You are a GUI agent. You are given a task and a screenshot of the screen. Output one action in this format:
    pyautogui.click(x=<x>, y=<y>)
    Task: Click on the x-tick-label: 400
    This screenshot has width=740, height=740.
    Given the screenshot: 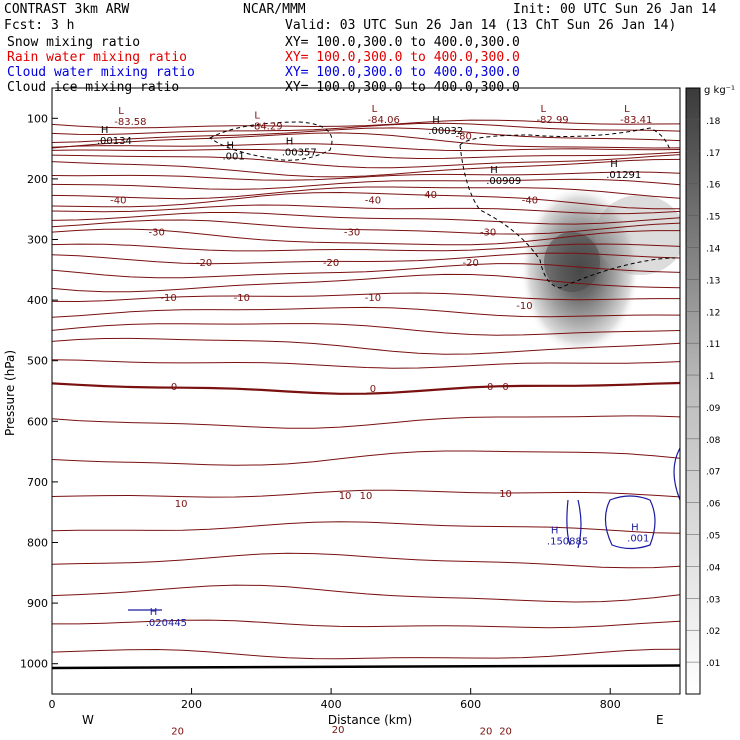 What is the action you would take?
    pyautogui.click(x=331, y=704)
    